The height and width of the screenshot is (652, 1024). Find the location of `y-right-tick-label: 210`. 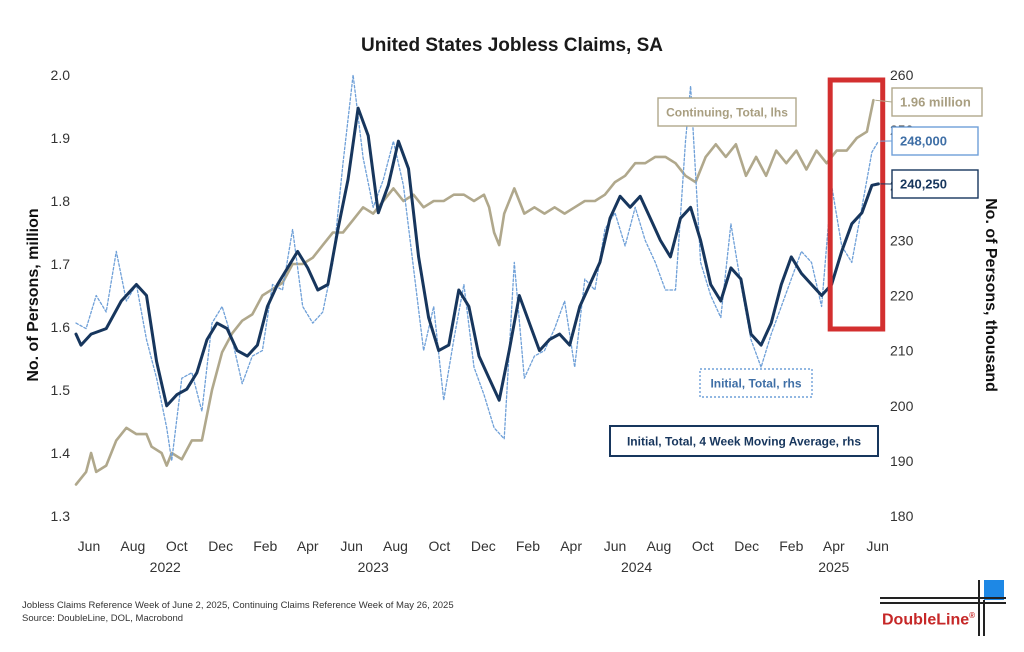

y-right-tick-label: 210 is located at coordinates (902, 351).